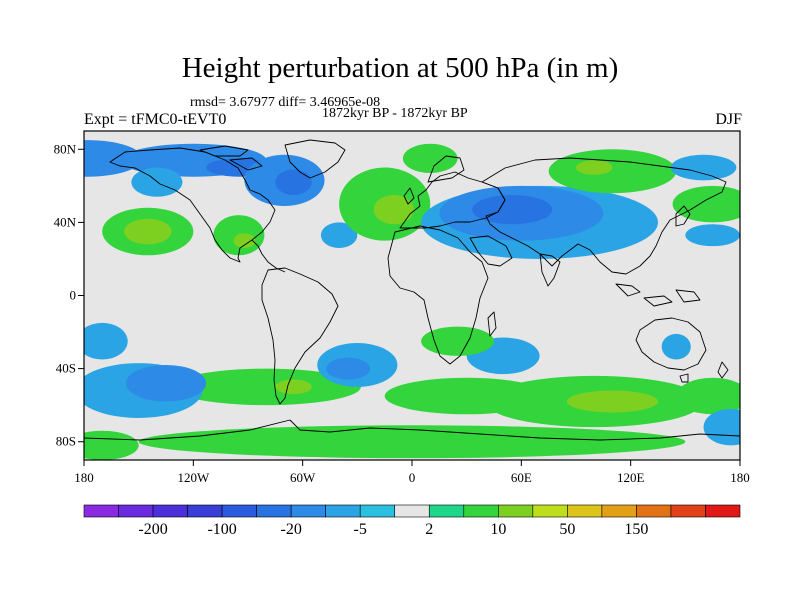 The image size is (800, 600). Describe the element at coordinates (395, 113) in the screenshot. I see `period-line: 1872kyr BP - 1872kyr BP` at that location.